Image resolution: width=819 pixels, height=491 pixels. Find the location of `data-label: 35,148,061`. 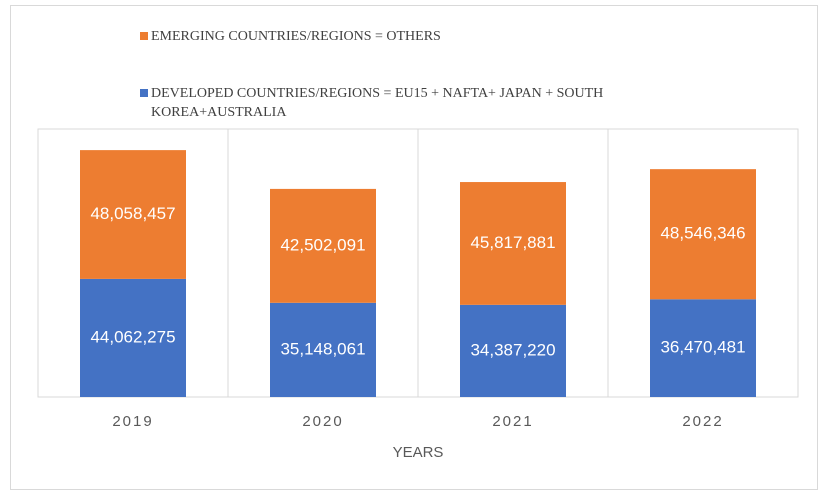

data-label: 35,148,061 is located at coordinates (322, 348).